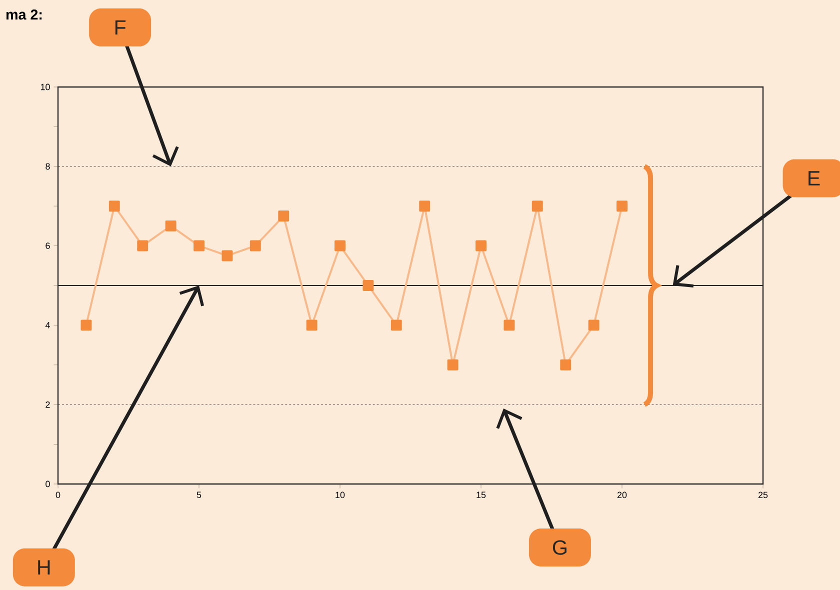 This screenshot has height=590, width=840. What do you see at coordinates (48, 404) in the screenshot?
I see `y-tick-label: 2` at bounding box center [48, 404].